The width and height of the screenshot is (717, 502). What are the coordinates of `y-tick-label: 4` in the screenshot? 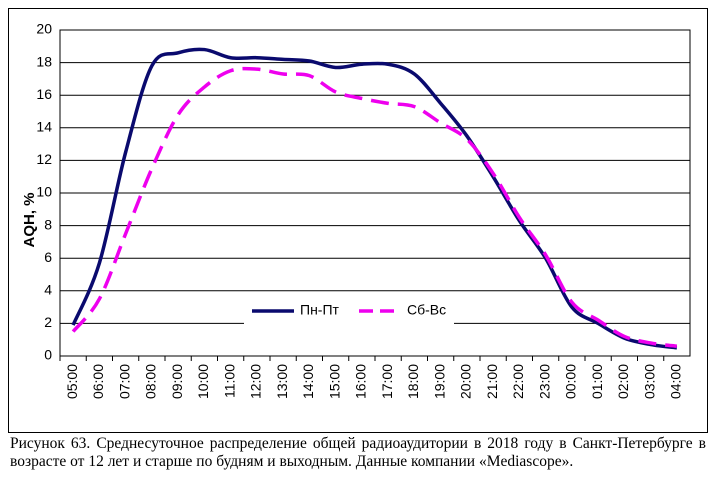 It's located at (48, 290).